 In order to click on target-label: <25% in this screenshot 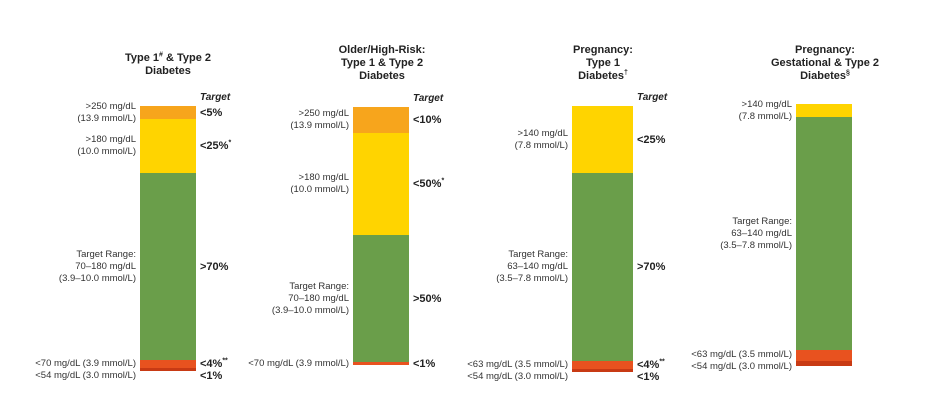, I will do `click(651, 140)`.